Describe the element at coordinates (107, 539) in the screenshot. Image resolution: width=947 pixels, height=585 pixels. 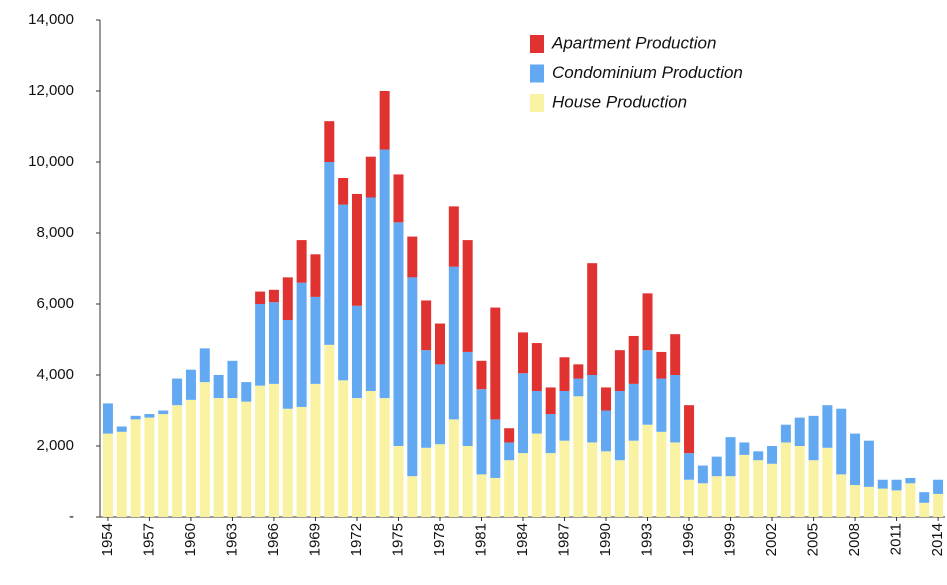
I see `x-tick-label: 1954` at that location.